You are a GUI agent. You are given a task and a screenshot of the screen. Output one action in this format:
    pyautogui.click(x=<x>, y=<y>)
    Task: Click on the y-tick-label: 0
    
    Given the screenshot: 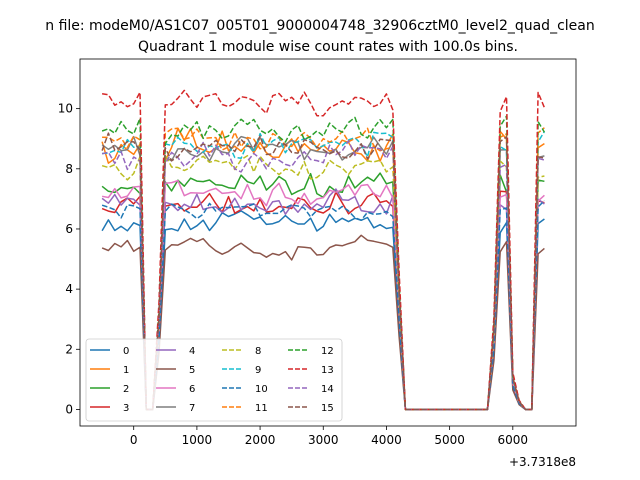 What is the action you would take?
    pyautogui.click(x=69, y=409)
    